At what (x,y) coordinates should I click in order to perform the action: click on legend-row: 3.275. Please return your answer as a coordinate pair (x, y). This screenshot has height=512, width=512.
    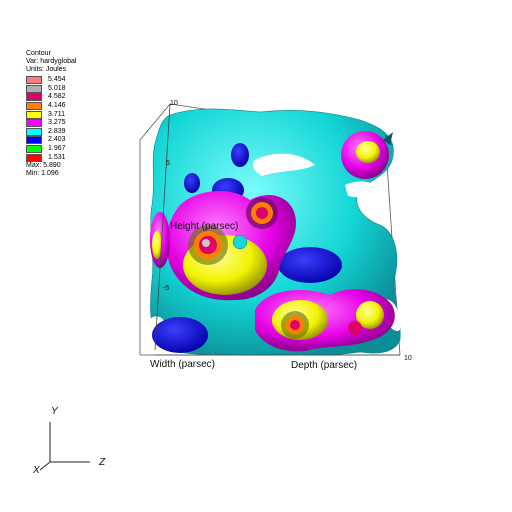
    Looking at the image, I should click on (51, 123).